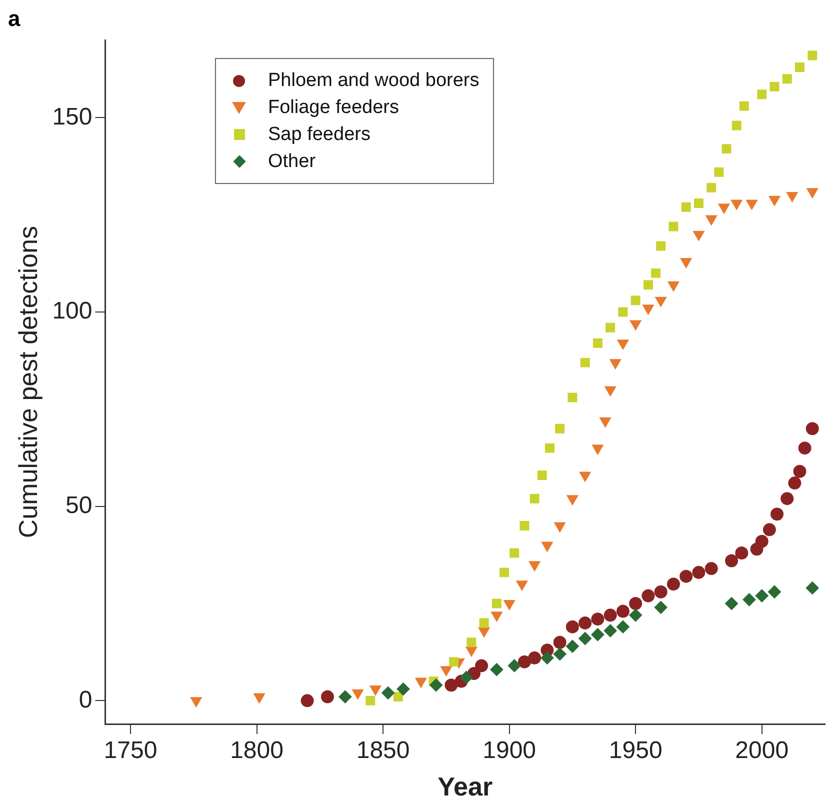 This screenshot has width=833, height=808. I want to click on x-tick-label: 1900, so click(509, 750).